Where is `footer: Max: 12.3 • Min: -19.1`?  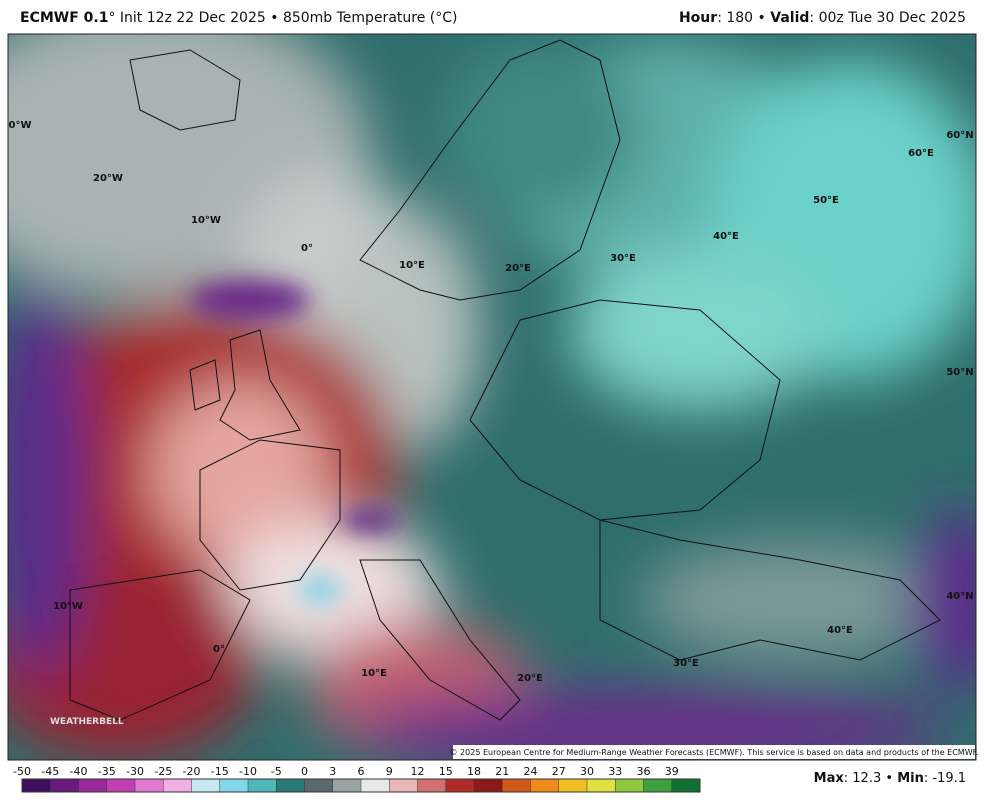 footer: Max: 12.3 • Min: -19.1 is located at coordinates (889, 778).